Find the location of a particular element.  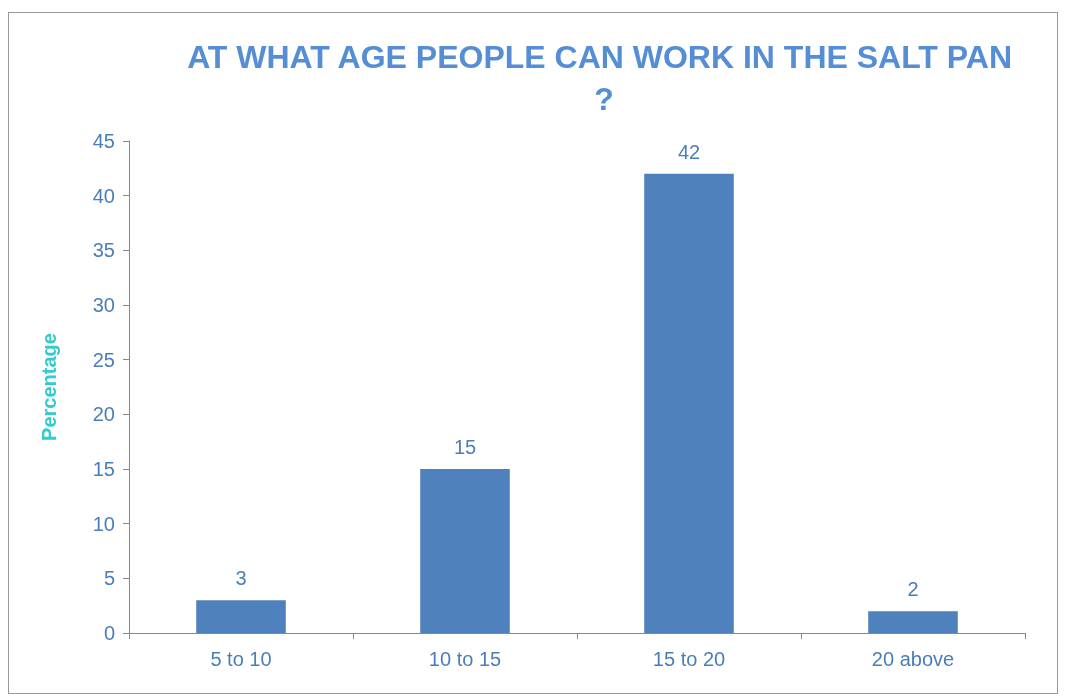

y-tick-label: 20 is located at coordinates (103, 414).